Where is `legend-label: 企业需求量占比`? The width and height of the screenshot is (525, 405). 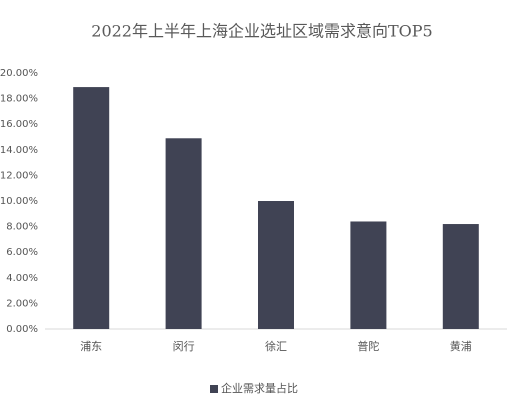 legend-label: 企业需求量占比 is located at coordinates (259, 388).